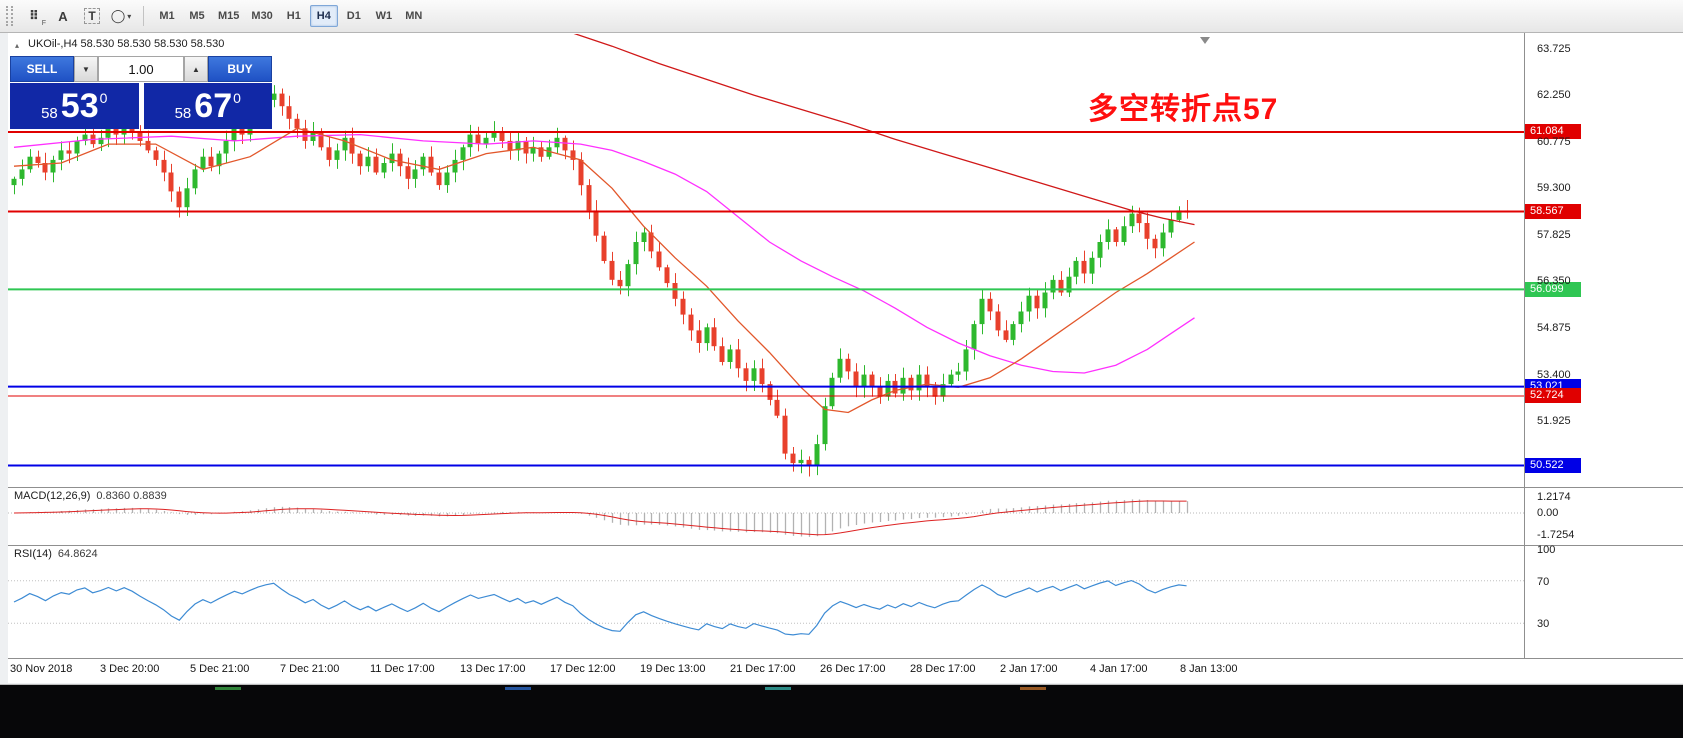 The image size is (1683, 738). Describe the element at coordinates (845, 487) in the screenshot. I see `panel-splitter-macd` at that location.